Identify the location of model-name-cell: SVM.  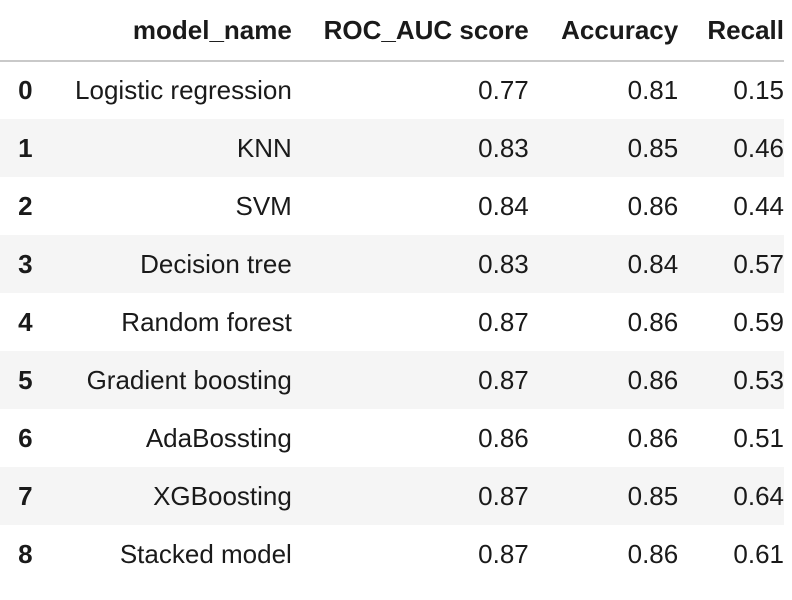
(263, 205).